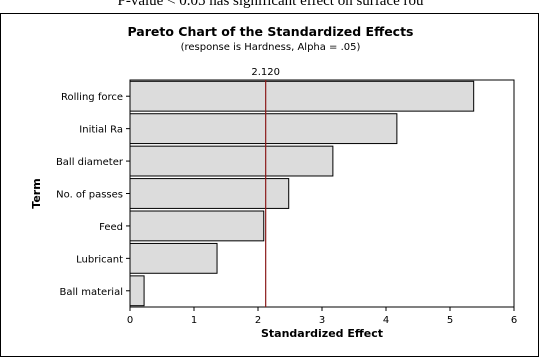  Describe the element at coordinates (91, 292) in the screenshot. I see `category-label: Ball material` at that location.